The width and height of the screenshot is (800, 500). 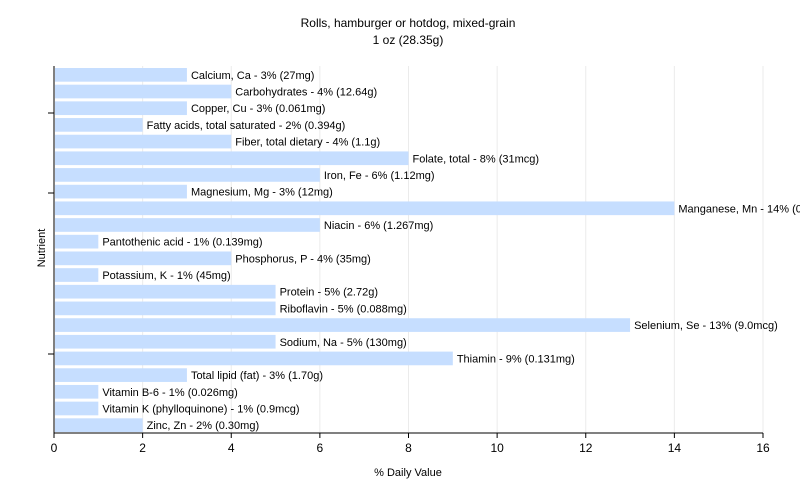 What do you see at coordinates (303, 259) in the screenshot?
I see `bar-label: Phosphorus, P - 4% (35mg)` at bounding box center [303, 259].